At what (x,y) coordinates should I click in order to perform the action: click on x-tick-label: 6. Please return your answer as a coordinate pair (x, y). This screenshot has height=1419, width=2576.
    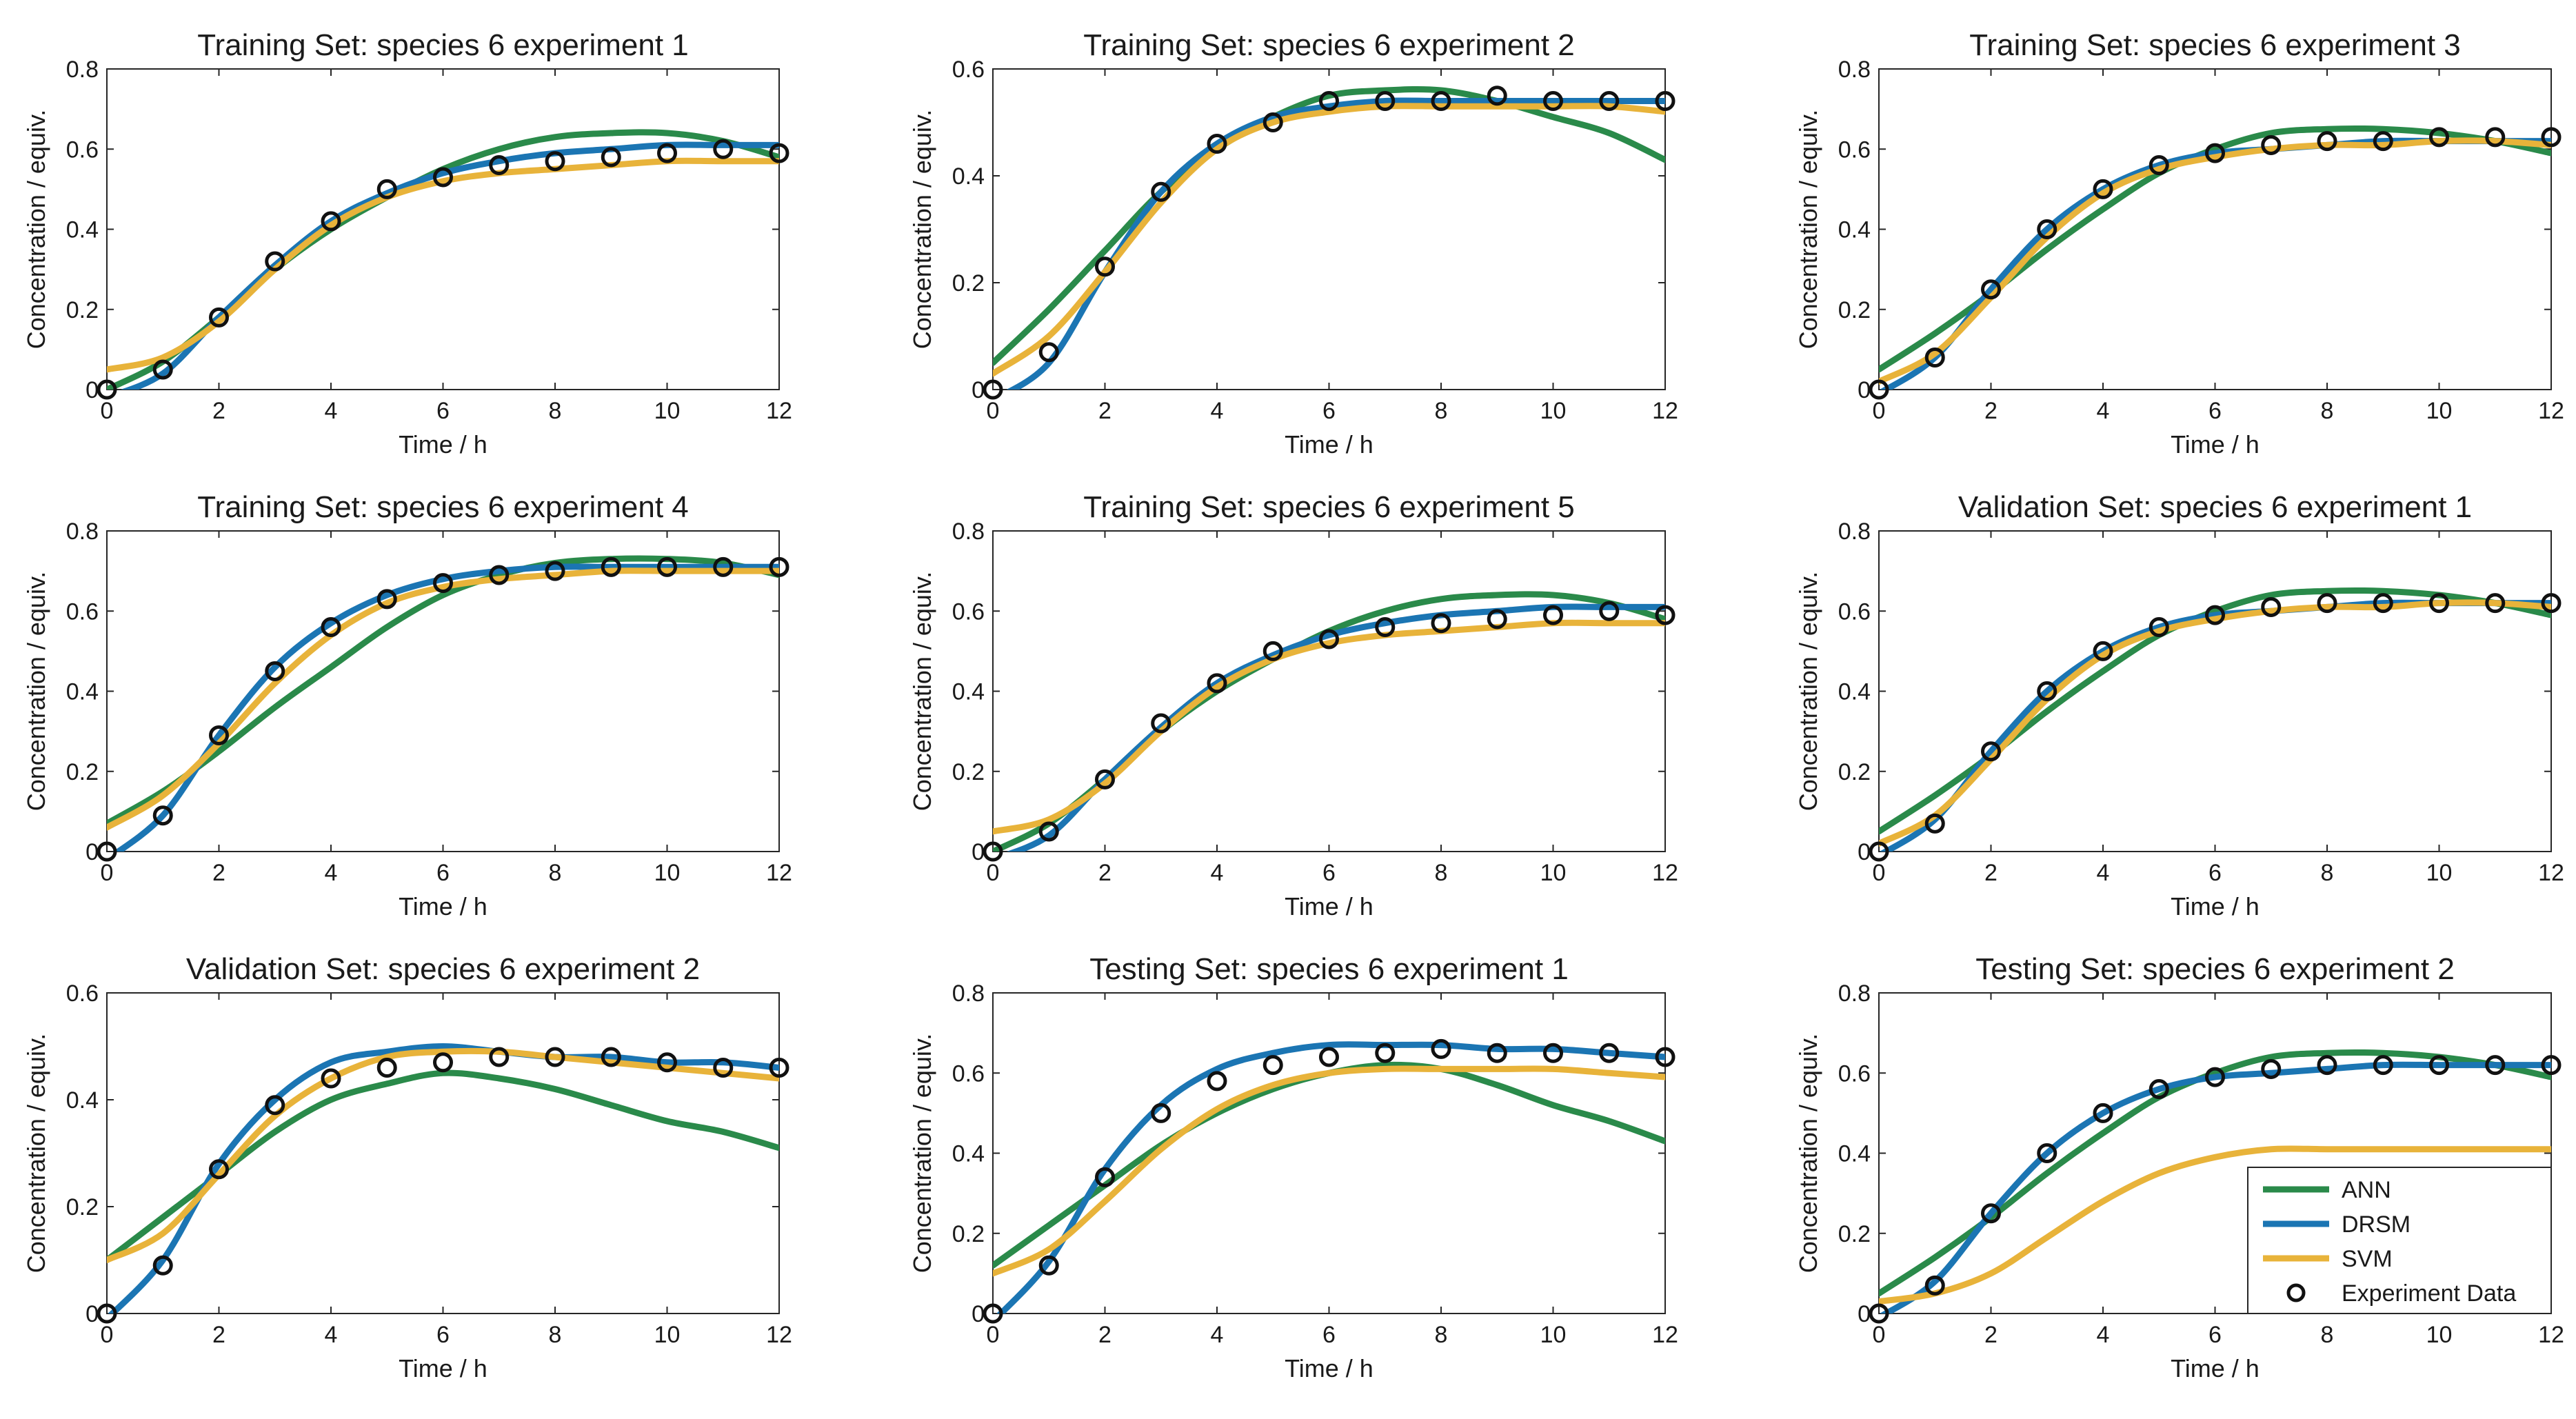
    Looking at the image, I should click on (2215, 1335).